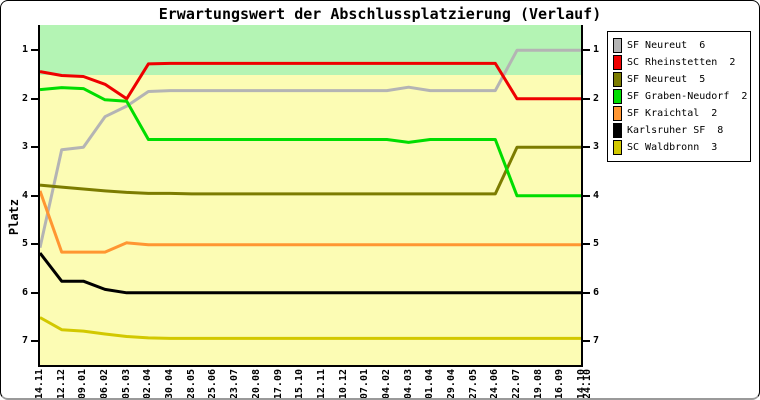 This screenshot has height=400, width=760. What do you see at coordinates (24, 195) in the screenshot?
I see `y-tick-label-left: 4` at bounding box center [24, 195].